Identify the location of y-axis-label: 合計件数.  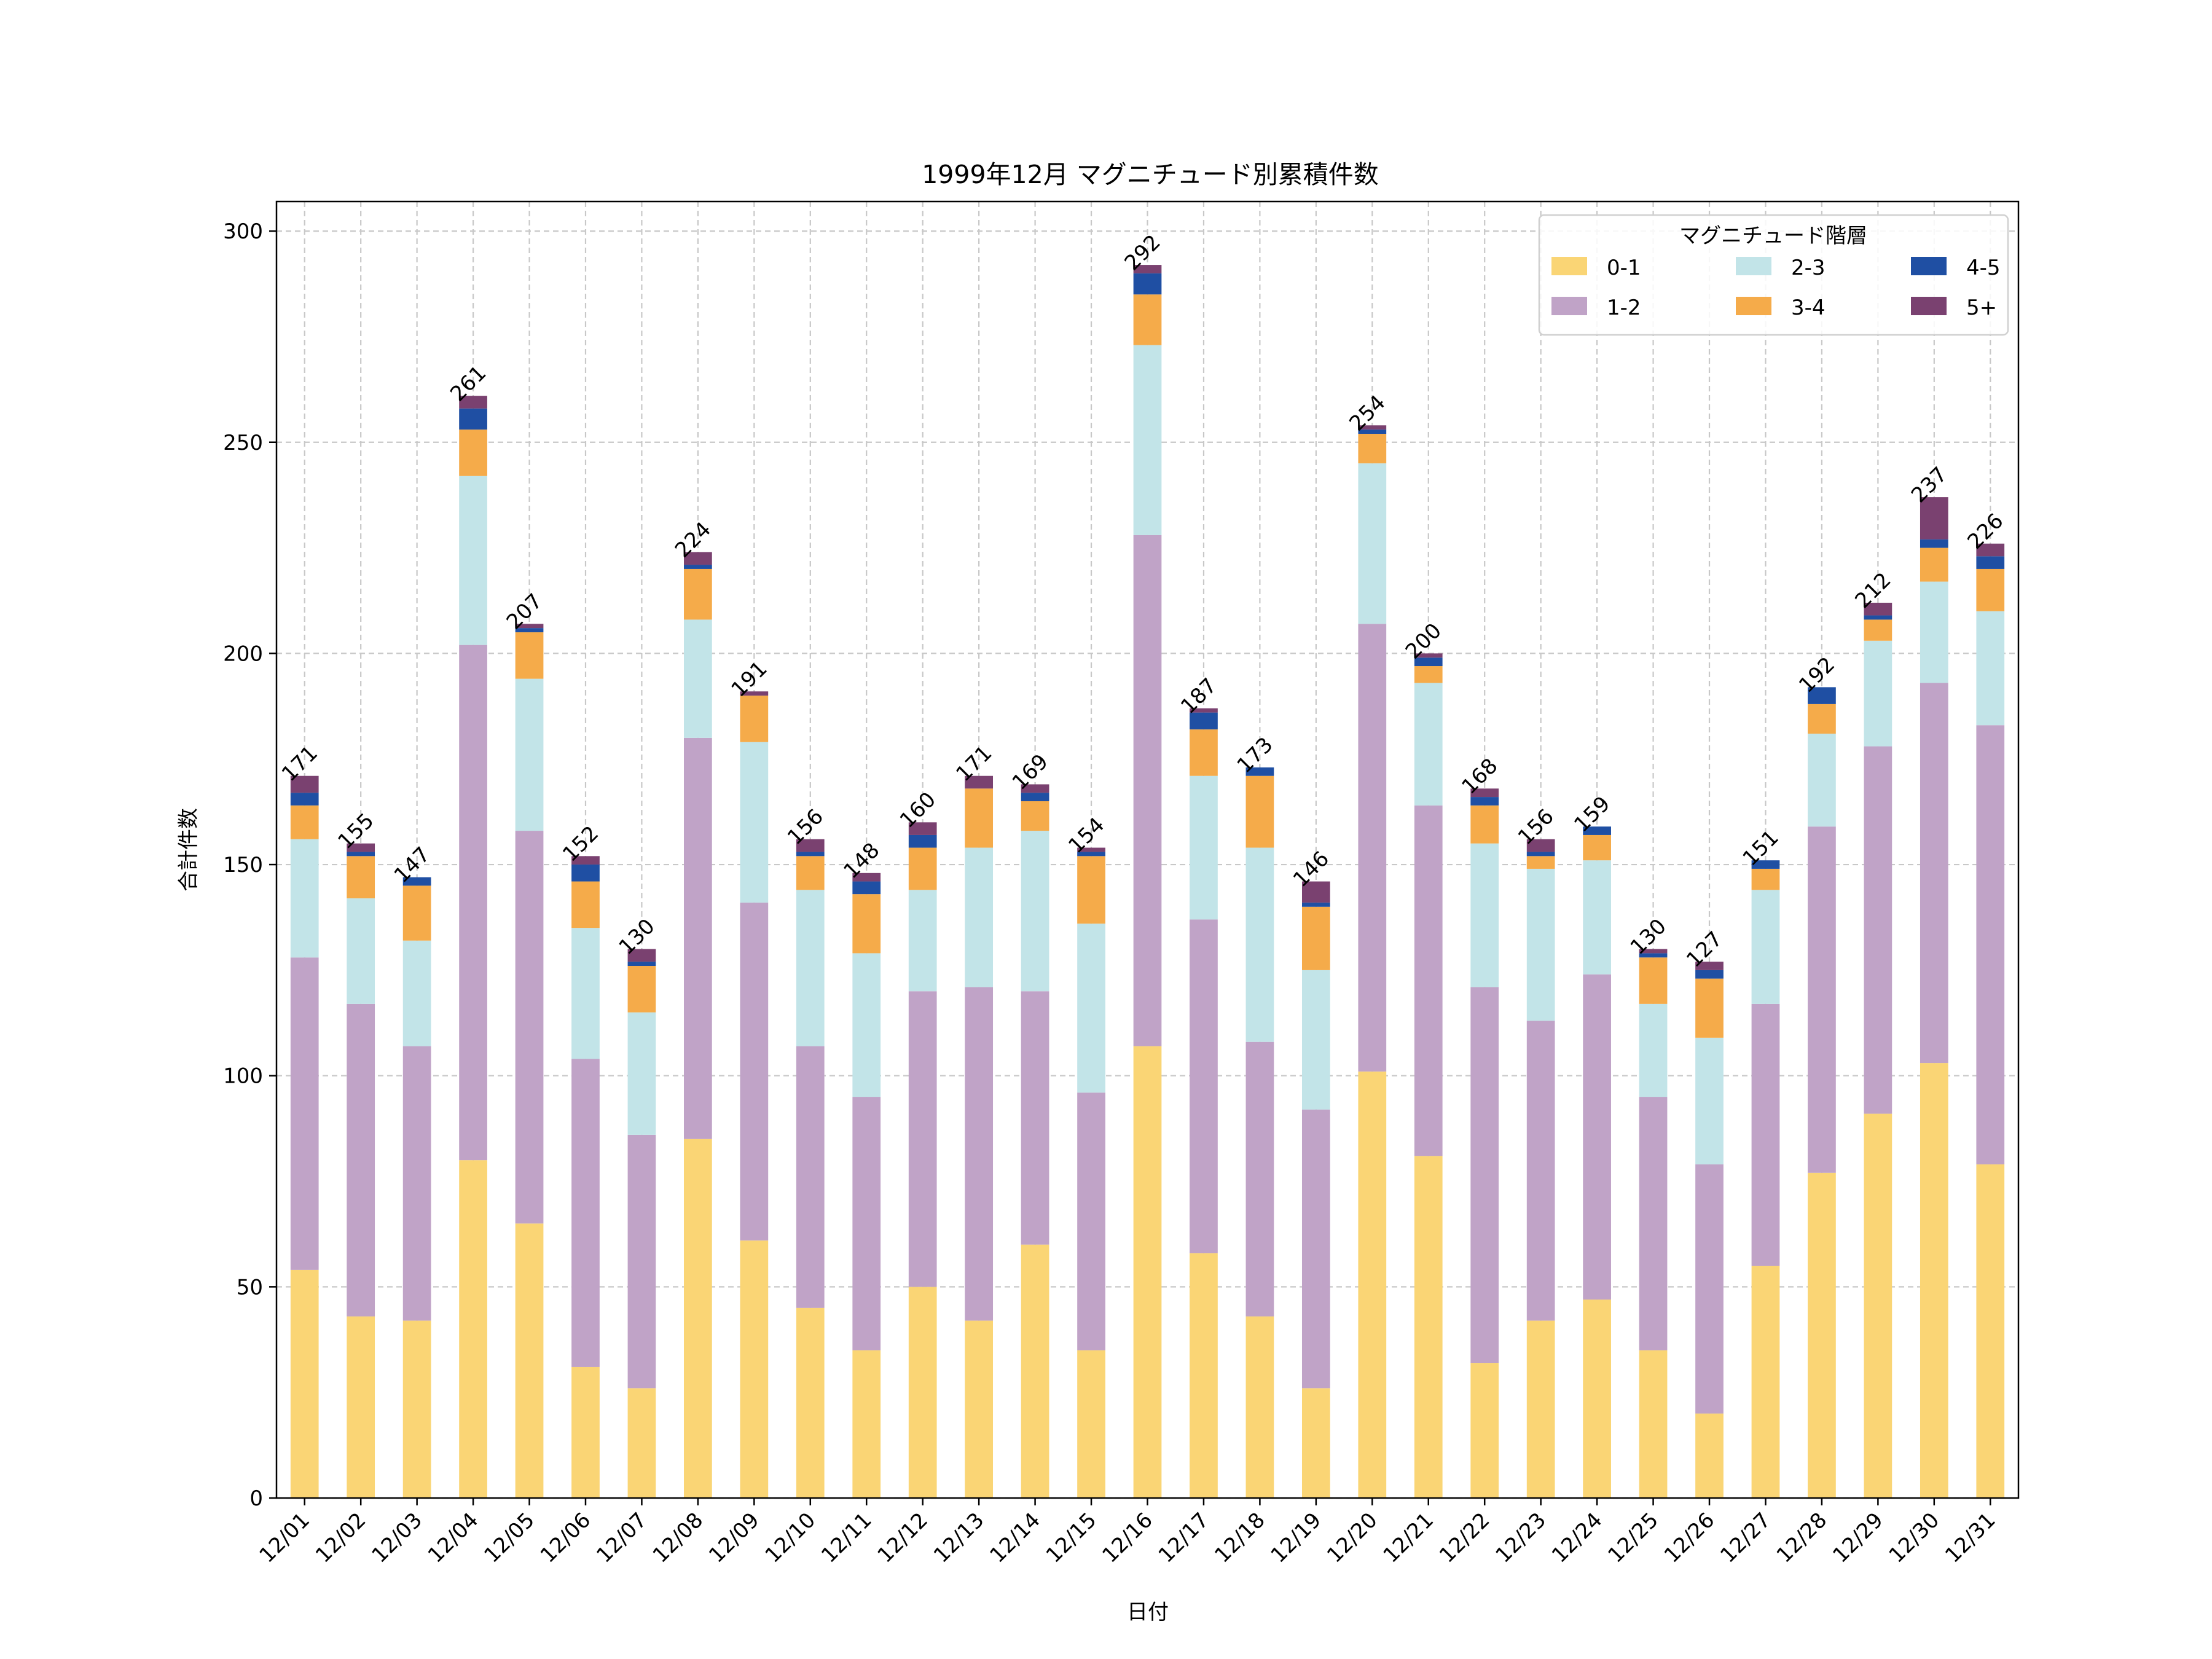
(188, 850).